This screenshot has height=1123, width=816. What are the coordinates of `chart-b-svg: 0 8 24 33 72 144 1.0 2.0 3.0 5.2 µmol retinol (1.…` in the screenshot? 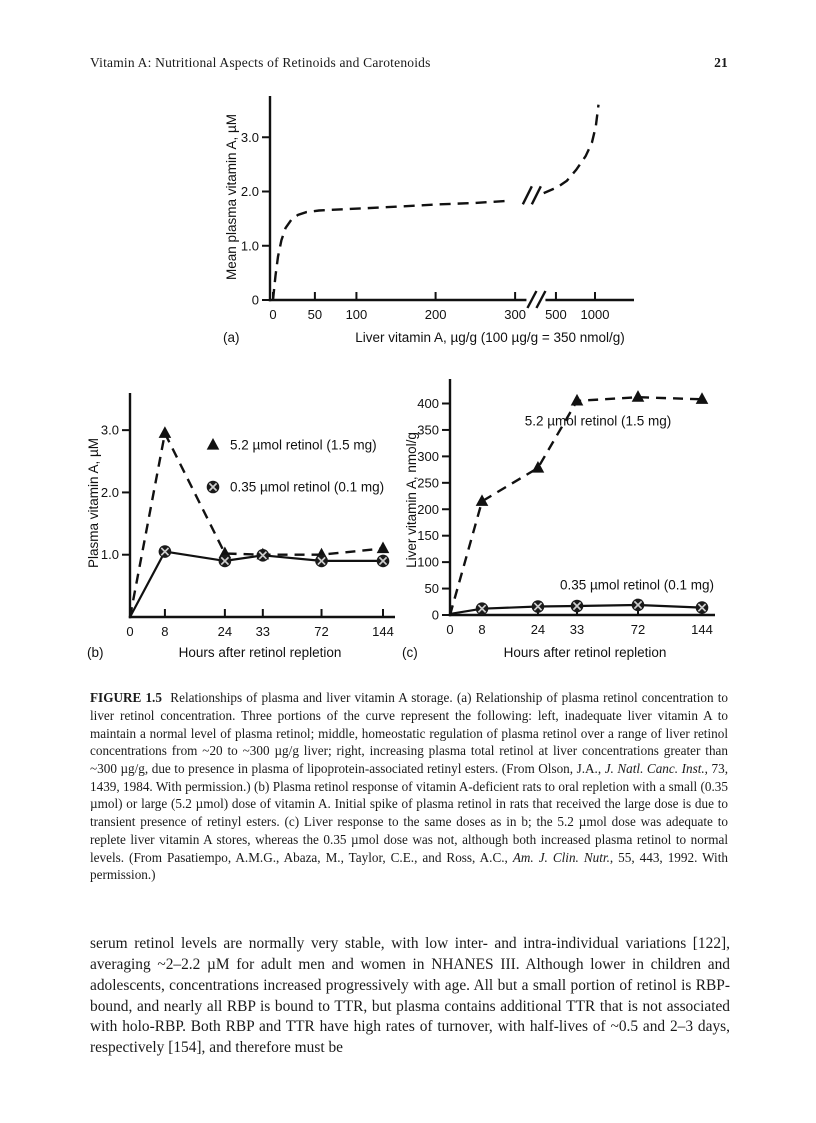 It's located at (240, 526).